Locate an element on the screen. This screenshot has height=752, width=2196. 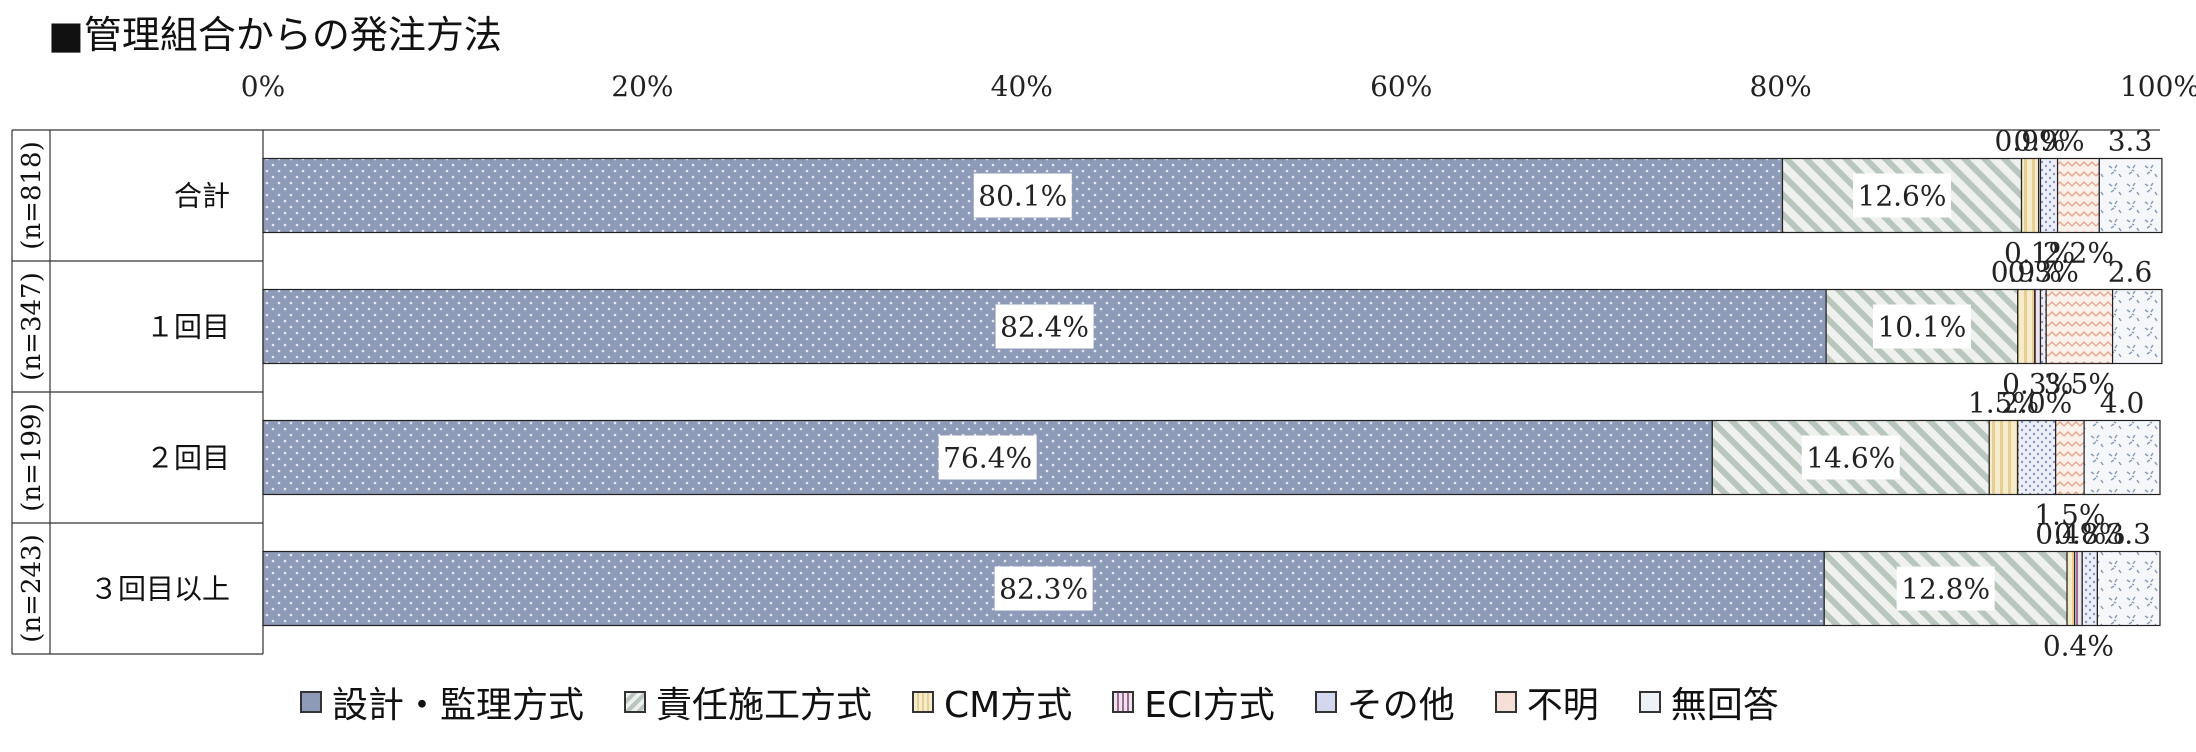
legend-item: ECI方式 is located at coordinates (1193, 702).